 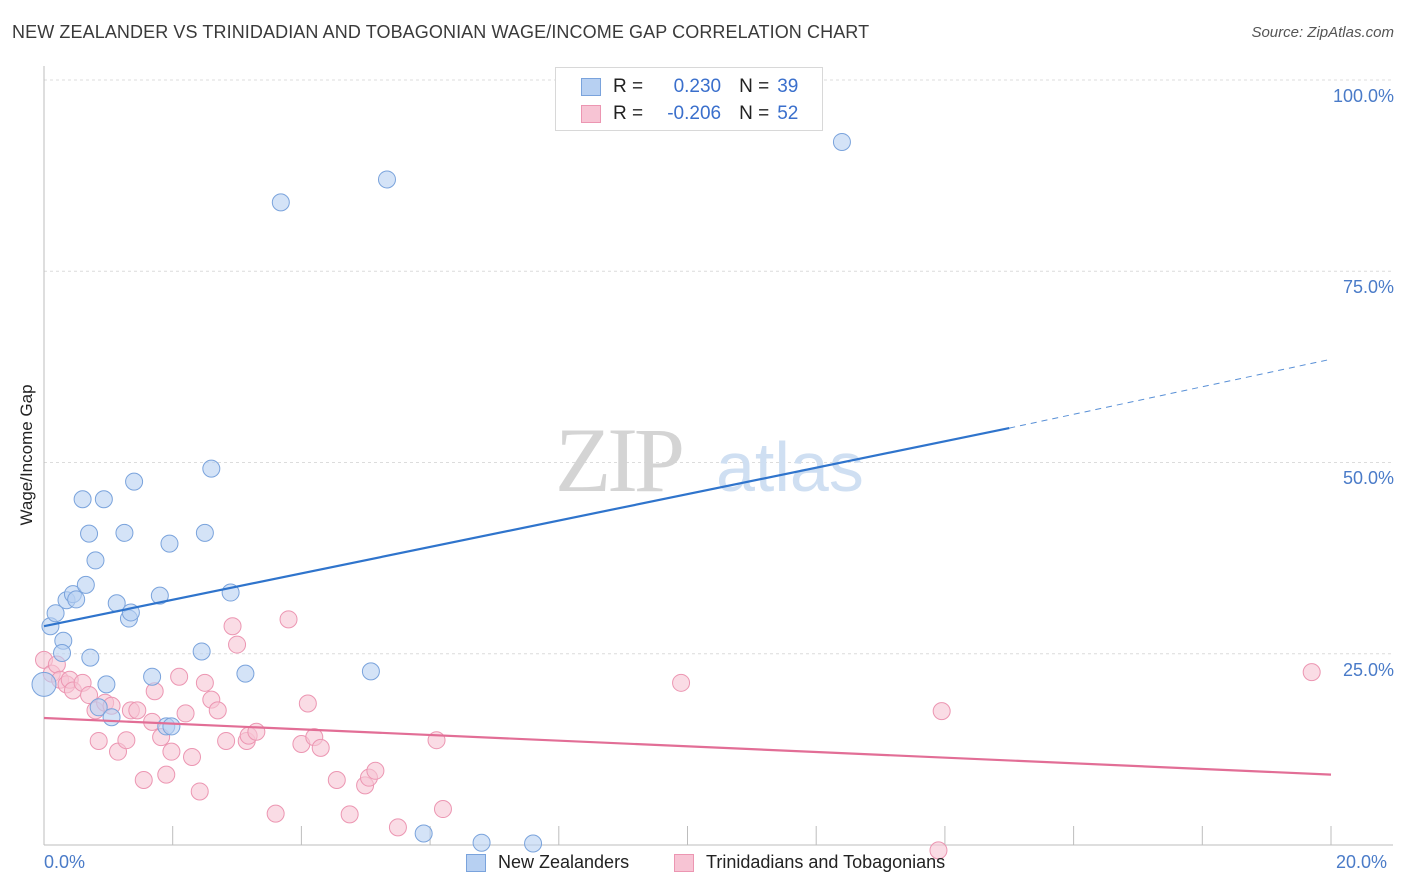 I want to click on watermark-zip: ZIP, so click(x=618, y=460).